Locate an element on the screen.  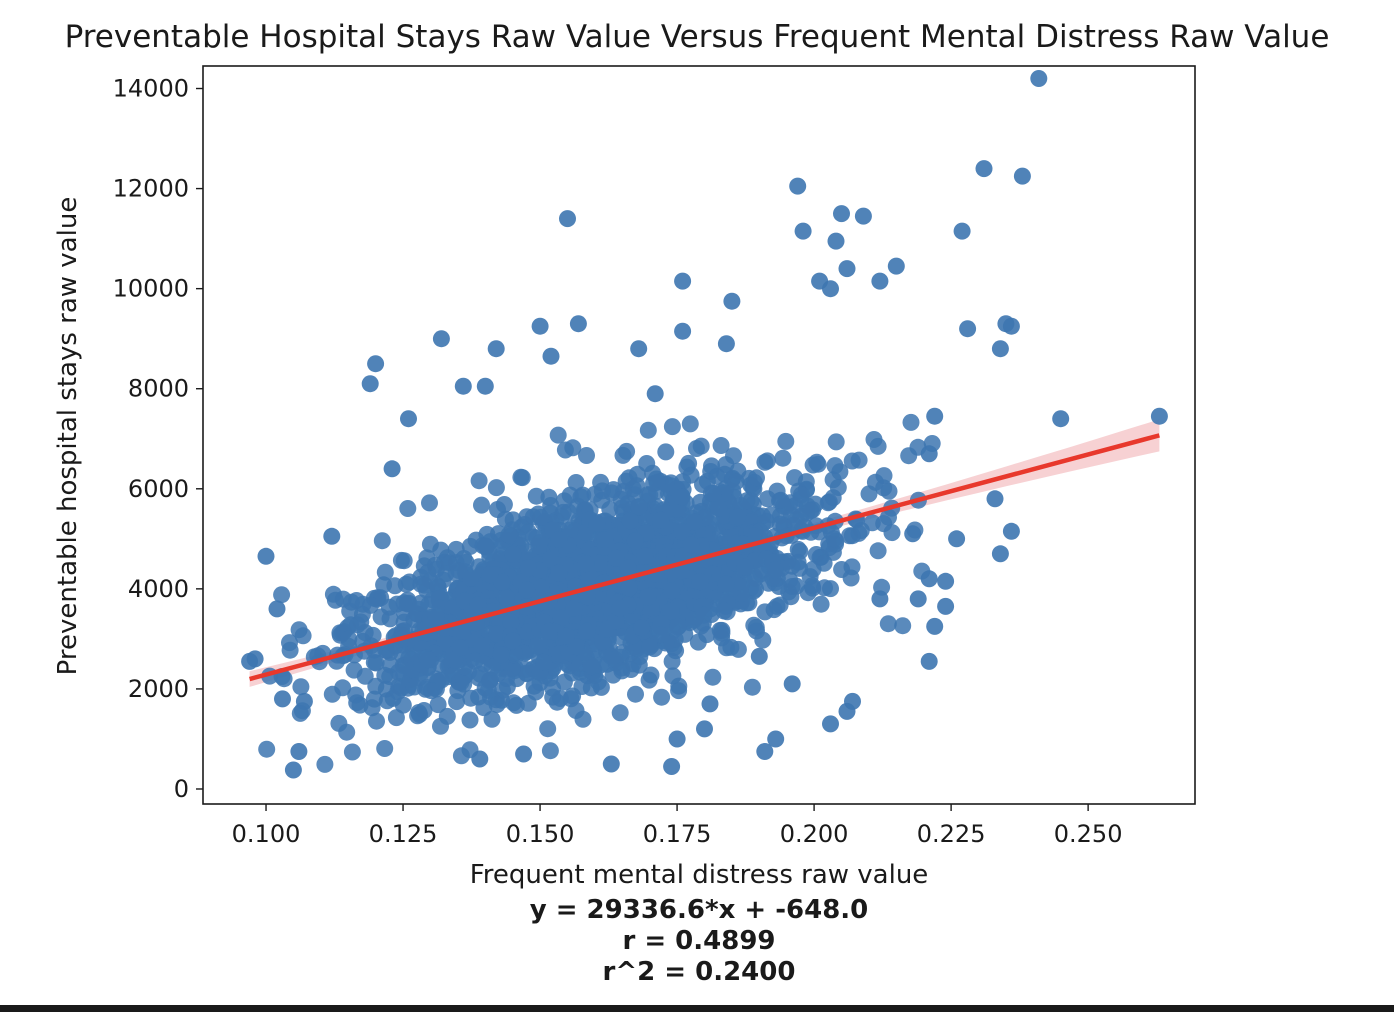
y-tick-label: 6000 is located at coordinates (158, 489).